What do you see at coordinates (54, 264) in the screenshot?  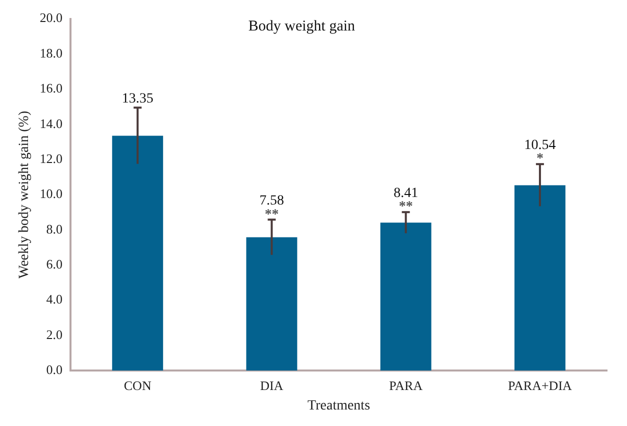 I see `y-tick-label: 6.0` at bounding box center [54, 264].